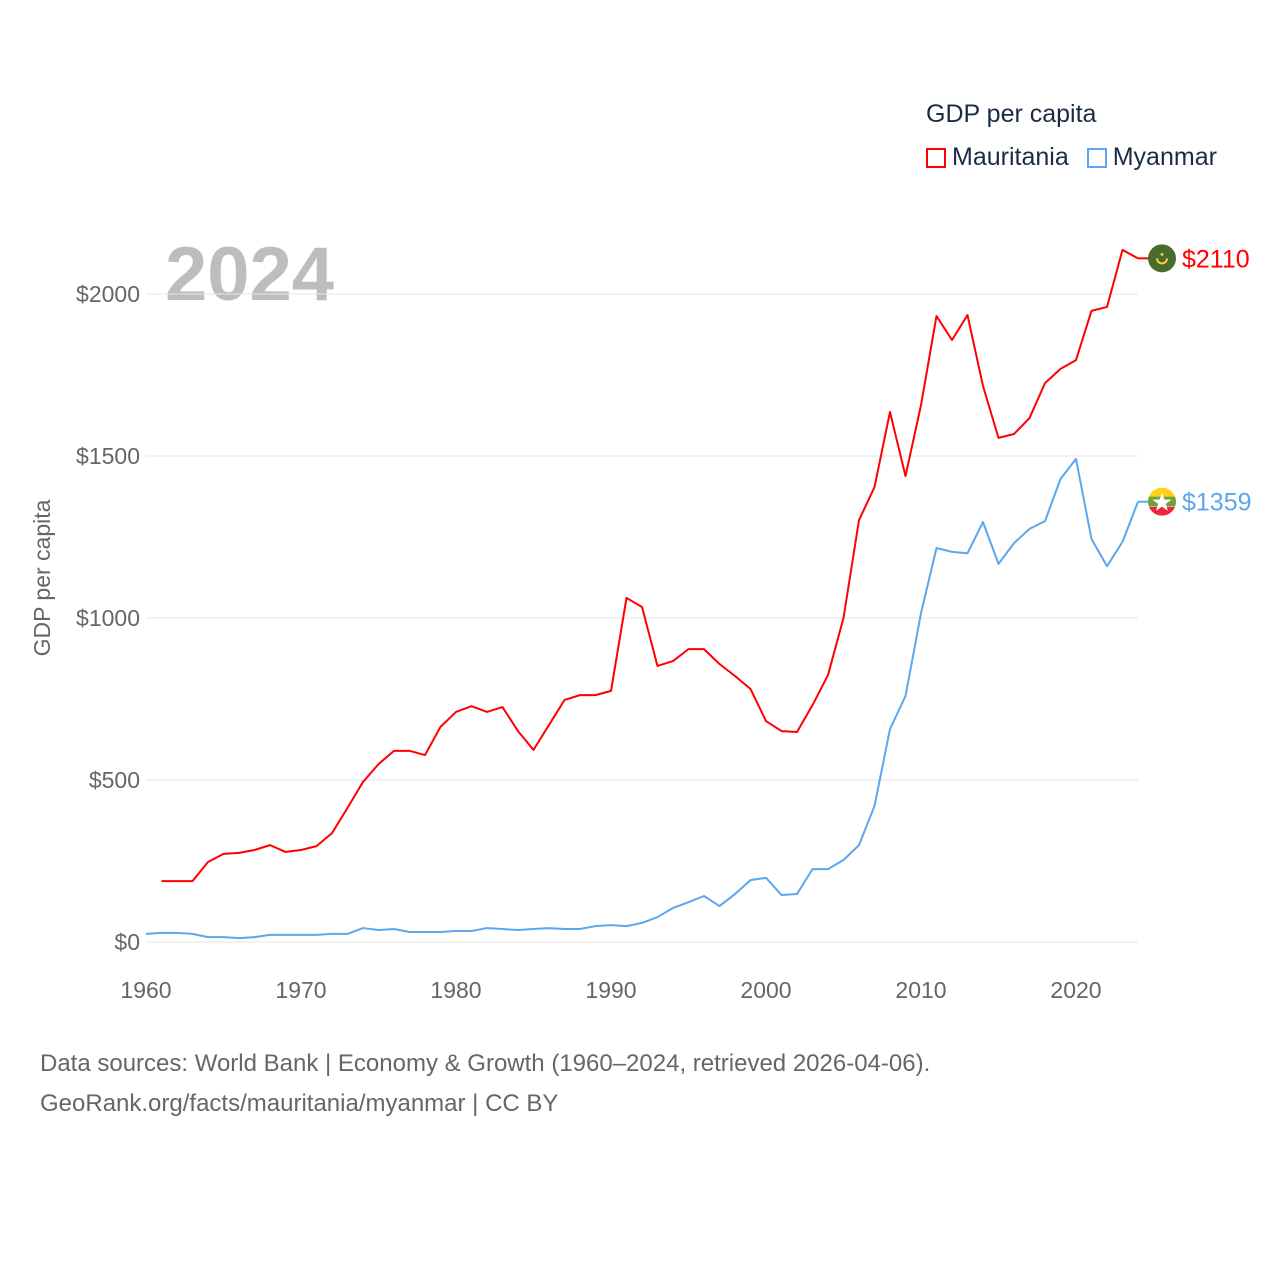 This screenshot has width=1280, height=1280. What do you see at coordinates (1071, 157) in the screenshot?
I see `legend: Mauritania Myanmar` at bounding box center [1071, 157].